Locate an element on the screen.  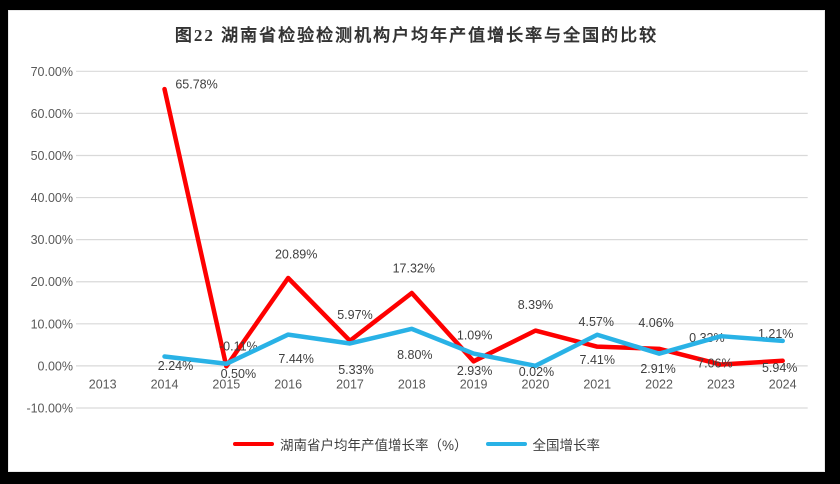
national-series-legend-label: 全国增长率 is located at coordinates (566, 445).